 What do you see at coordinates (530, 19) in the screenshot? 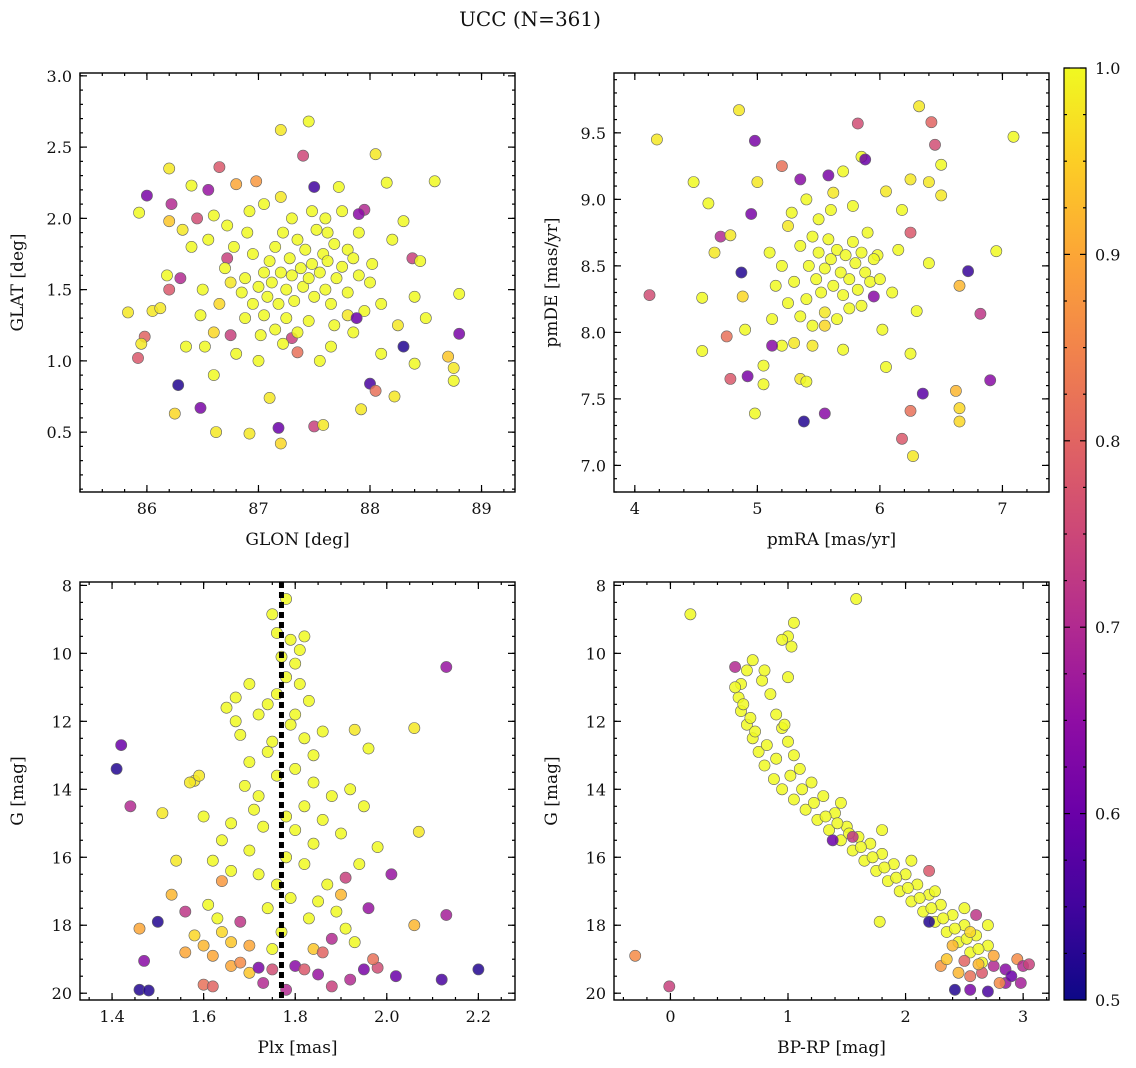
I see `figure-title: UCC (N=361)` at bounding box center [530, 19].